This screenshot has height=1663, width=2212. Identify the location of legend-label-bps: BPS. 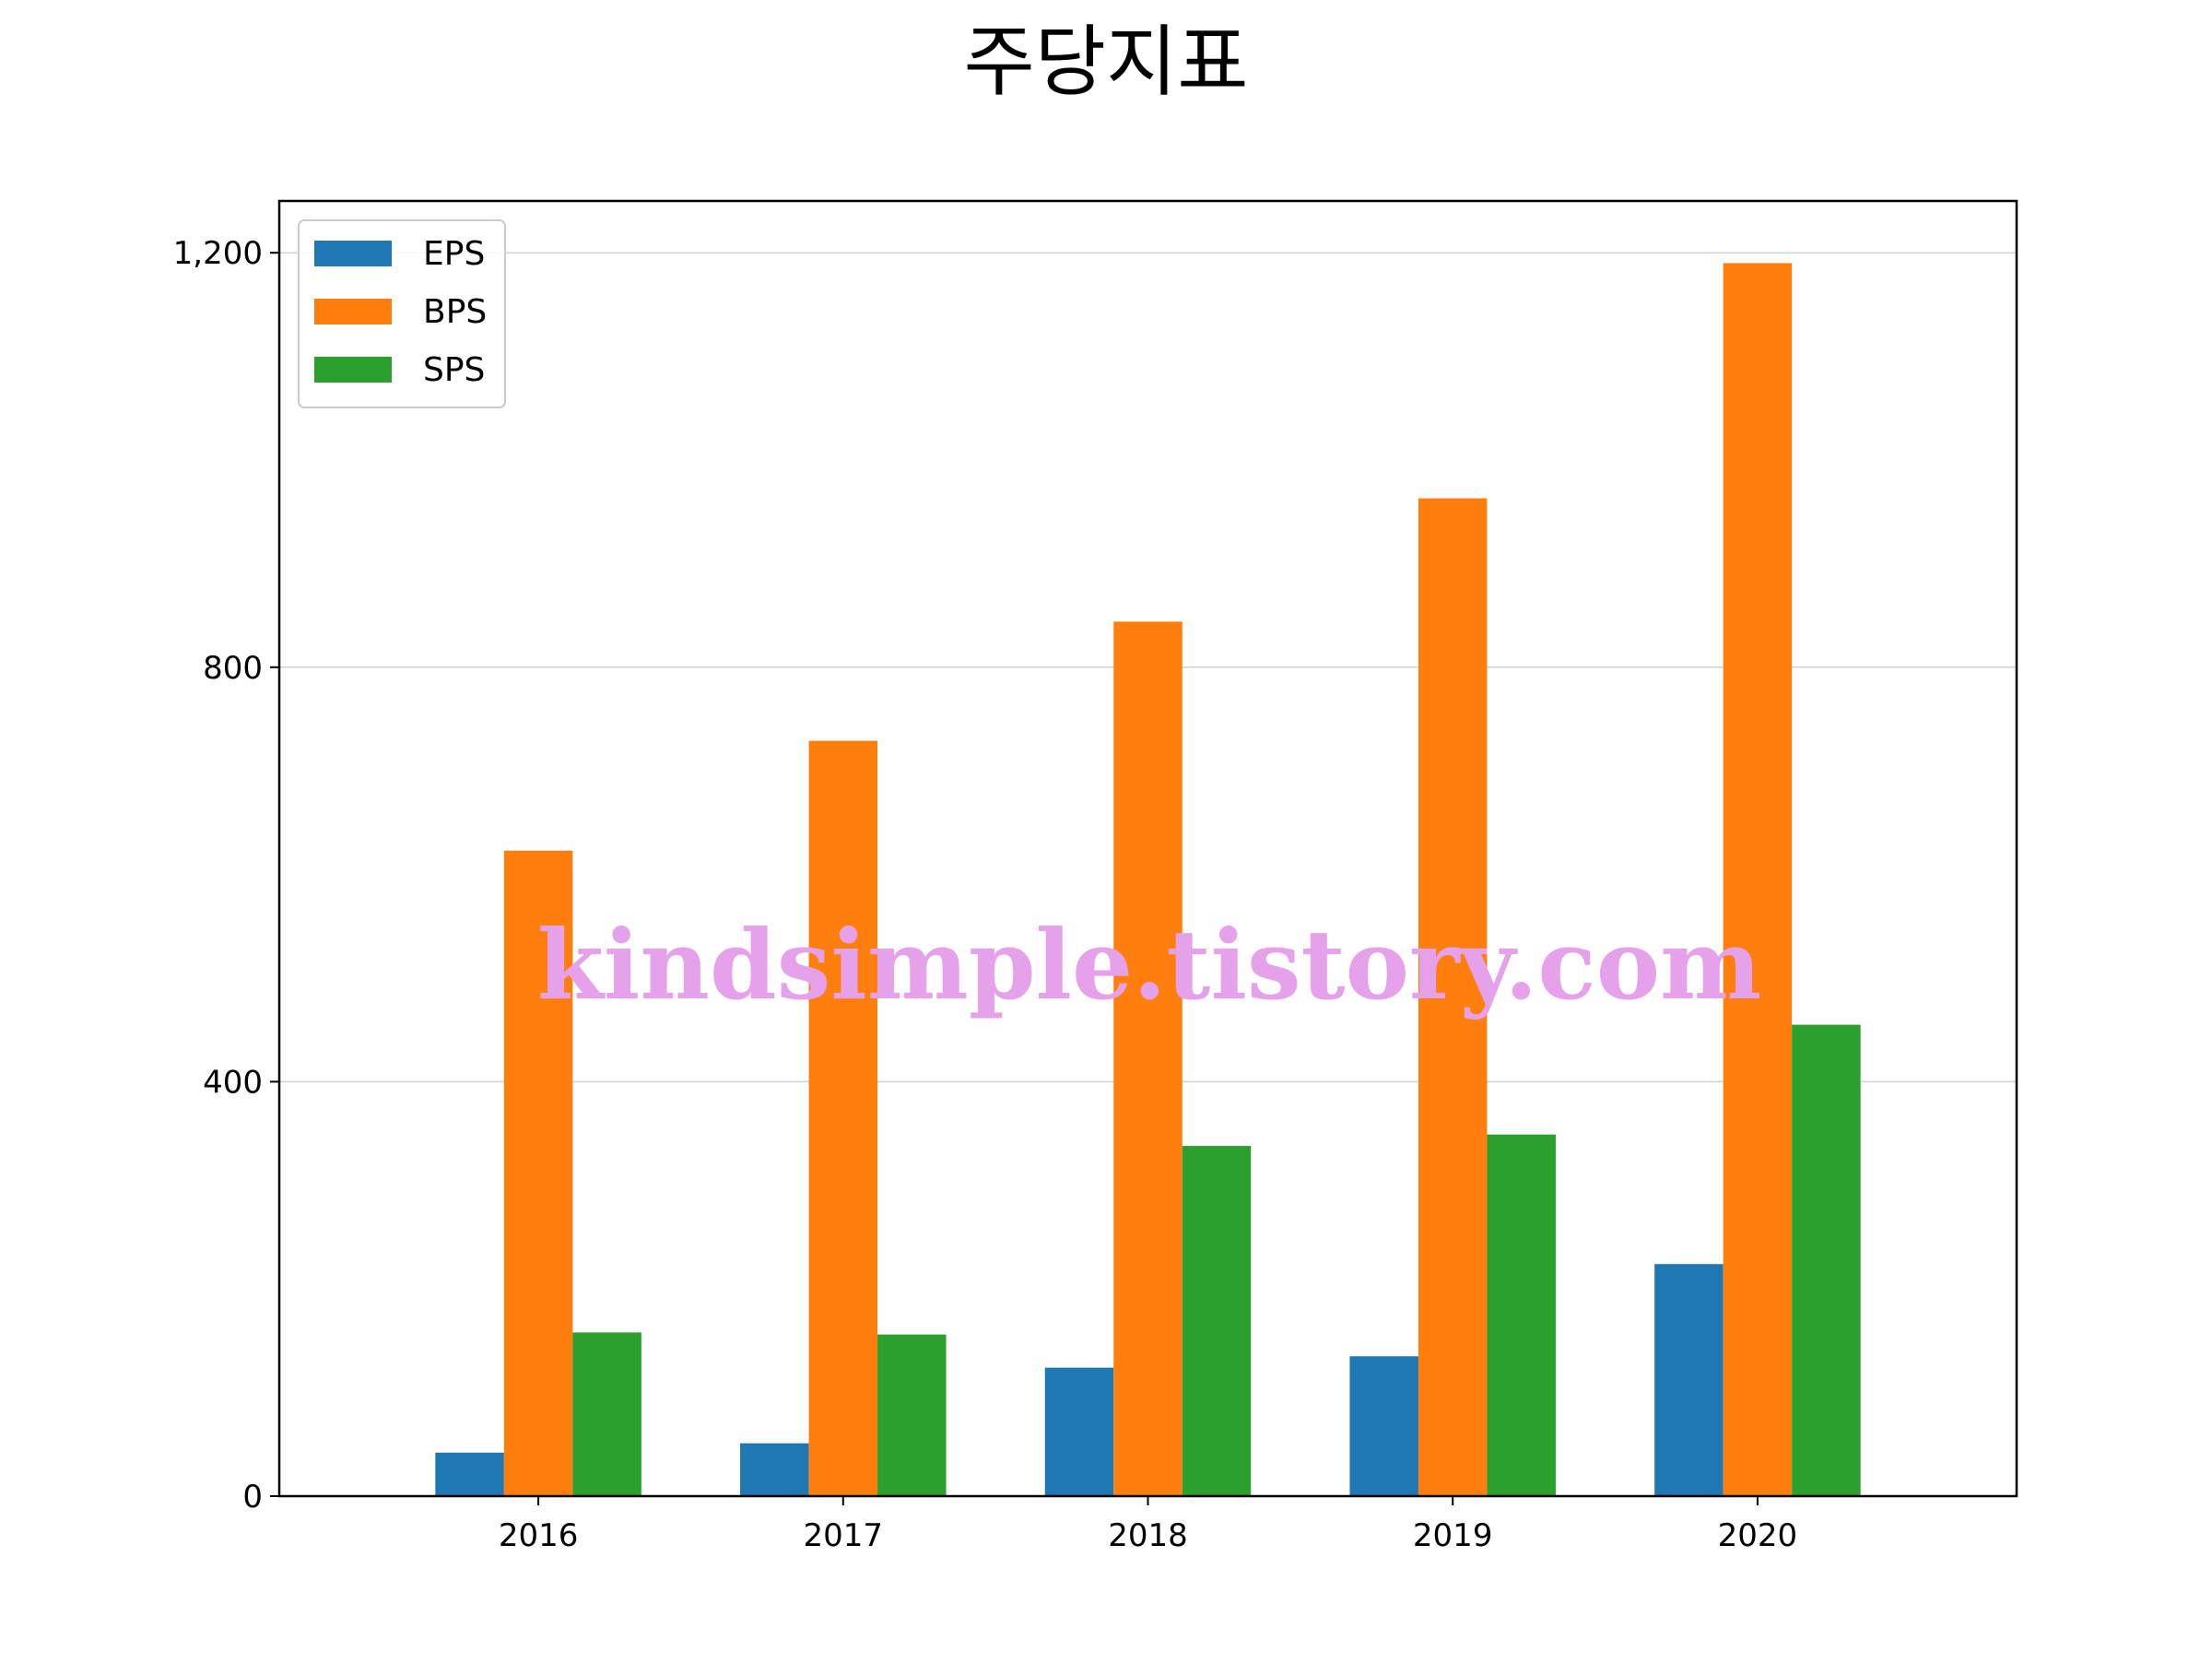
(455, 312).